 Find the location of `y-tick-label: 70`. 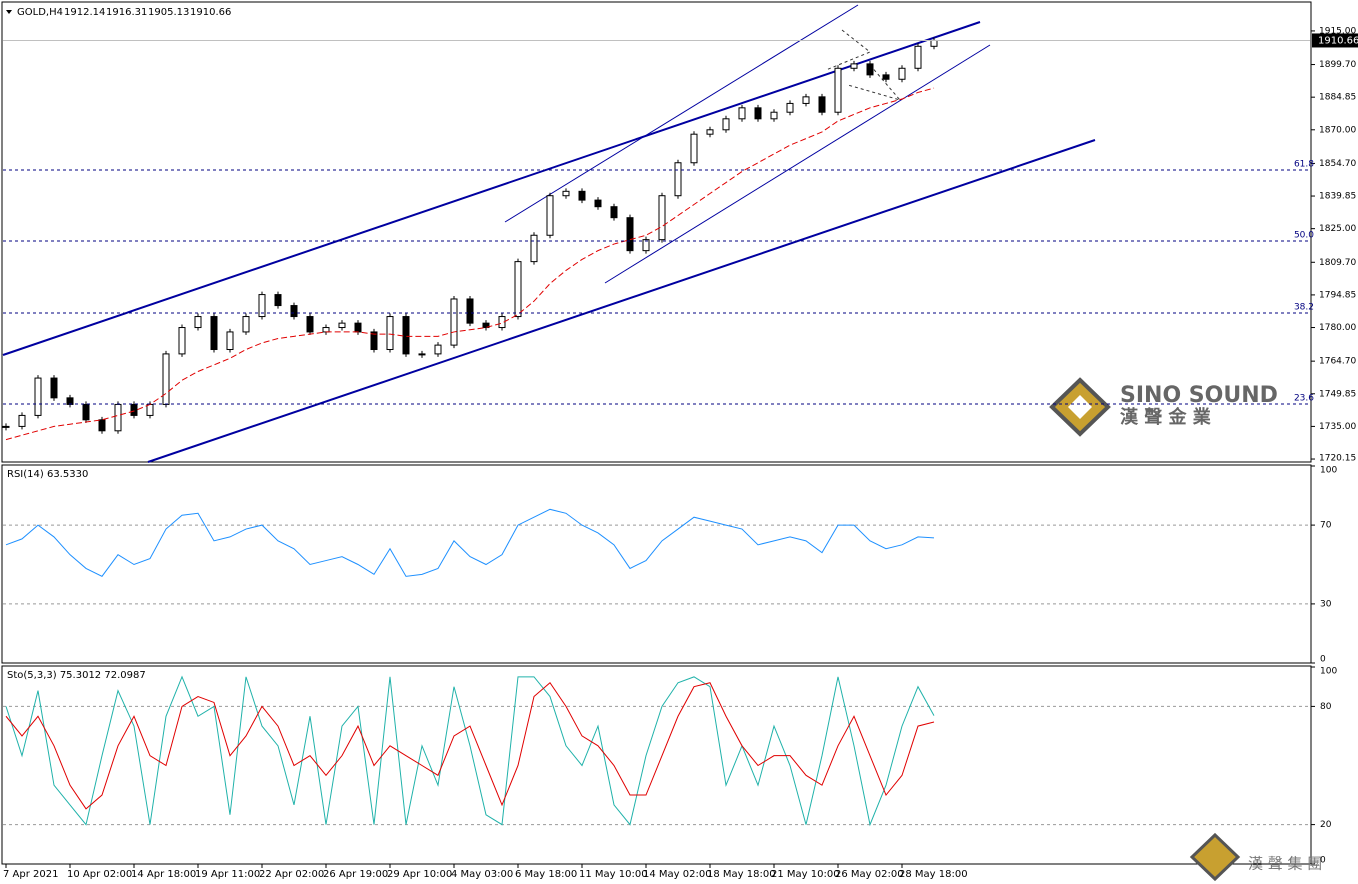

y-tick-label: 70 is located at coordinates (1326, 526).